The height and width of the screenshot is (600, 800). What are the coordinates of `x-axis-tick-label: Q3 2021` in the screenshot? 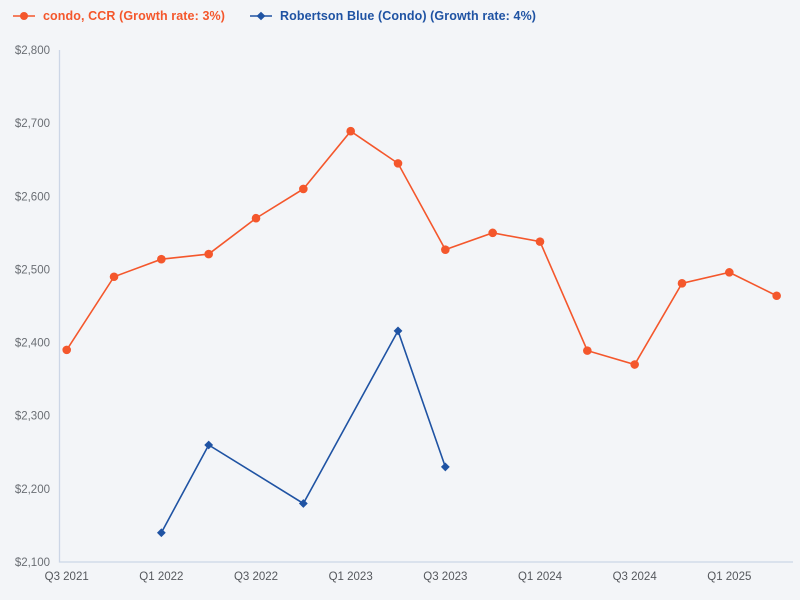 It's located at (67, 577).